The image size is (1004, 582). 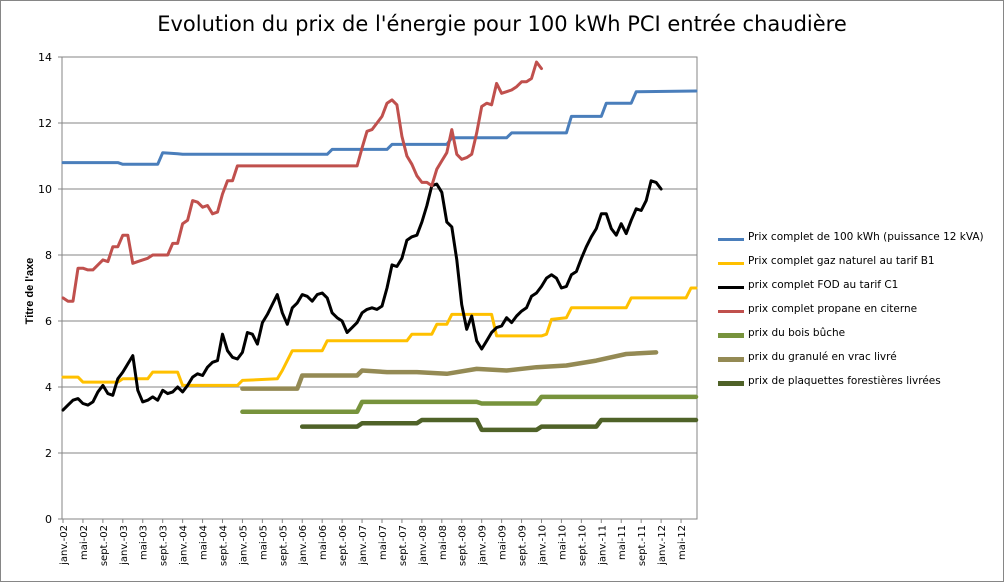 I want to click on legend-label: prix du bois bûche, so click(x=797, y=333).